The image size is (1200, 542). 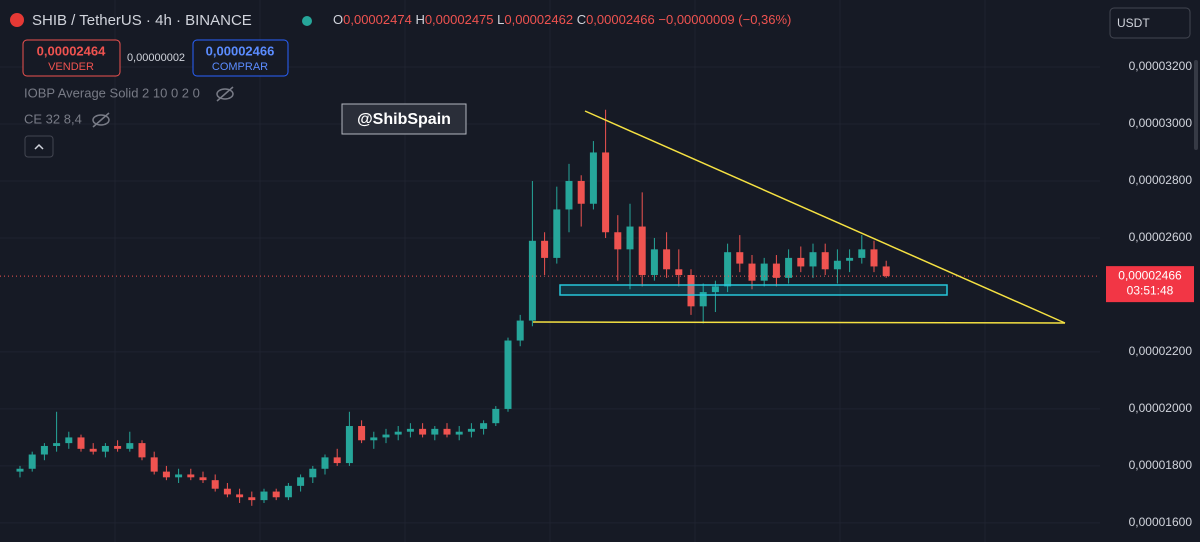 I want to click on trend-line-lower, so click(x=799, y=322).